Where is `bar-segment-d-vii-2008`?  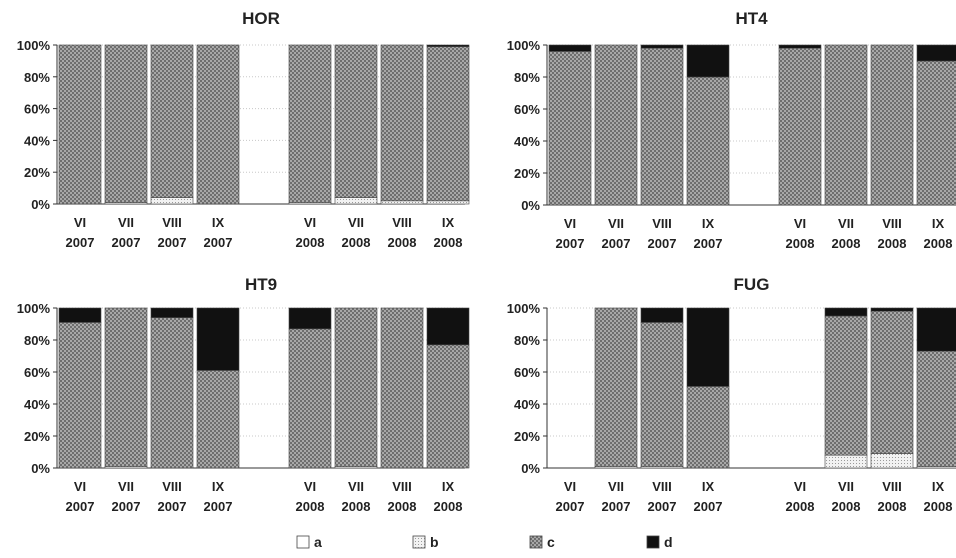
bar-segment-d-vii-2008 is located at coordinates (846, 312).